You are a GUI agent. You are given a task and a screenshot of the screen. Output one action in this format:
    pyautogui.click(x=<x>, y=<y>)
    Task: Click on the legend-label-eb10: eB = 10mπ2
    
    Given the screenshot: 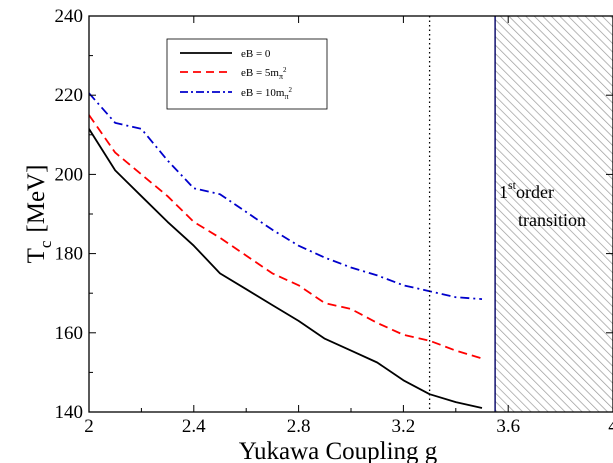 What is the action you would take?
    pyautogui.click(x=267, y=93)
    